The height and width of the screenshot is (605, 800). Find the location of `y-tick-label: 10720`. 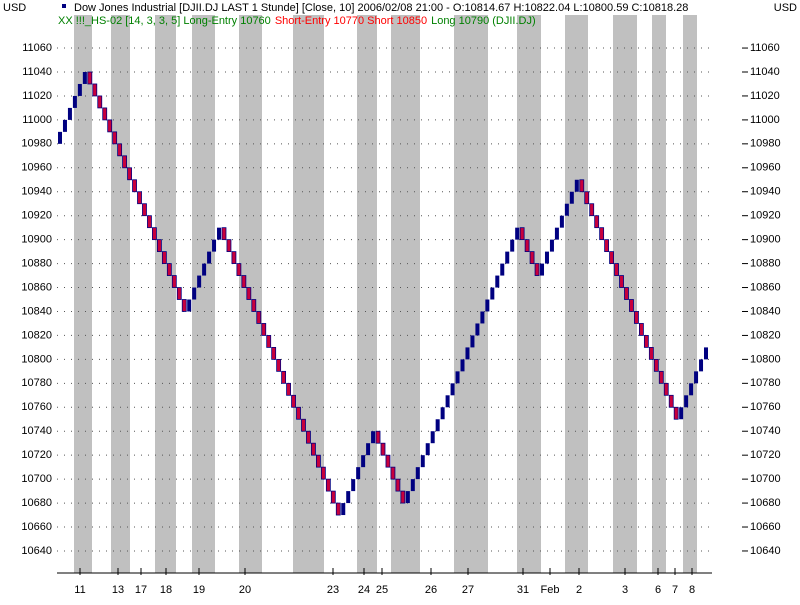

y-tick-label: 10720 is located at coordinates (36, 455).